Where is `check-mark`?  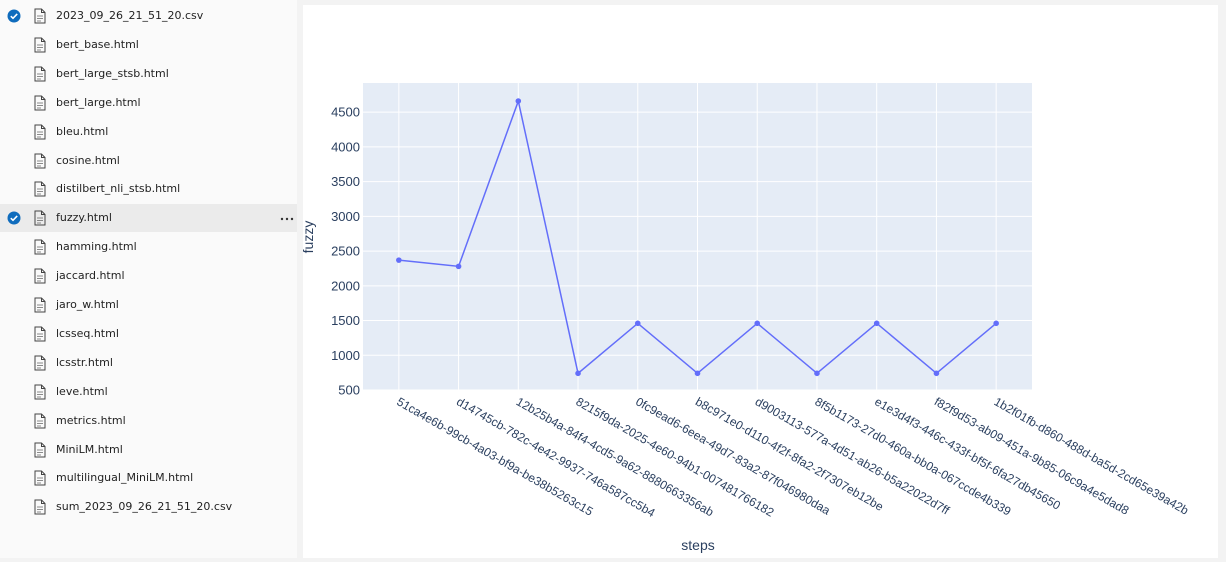 check-mark is located at coordinates (14, 218).